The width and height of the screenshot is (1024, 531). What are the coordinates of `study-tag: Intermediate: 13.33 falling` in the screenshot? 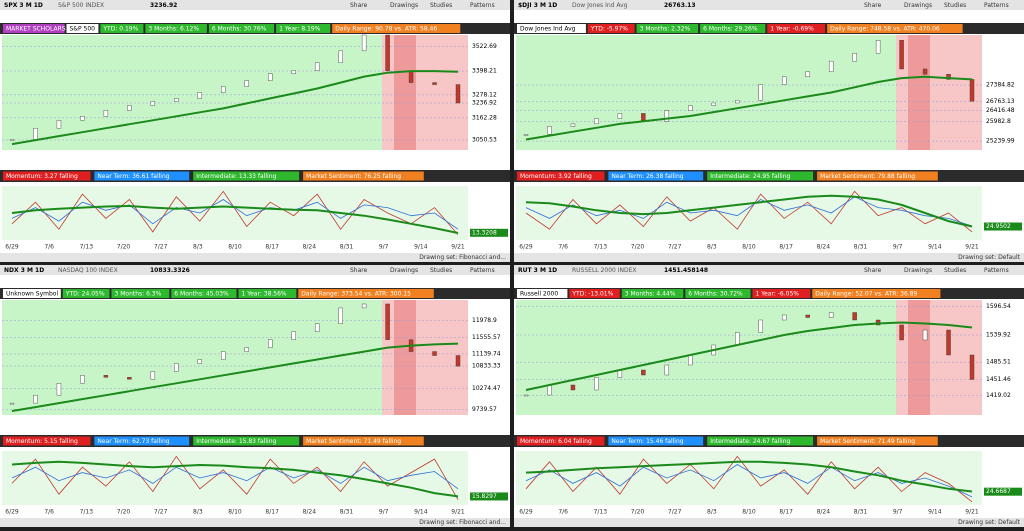 It's located at (236, 176).